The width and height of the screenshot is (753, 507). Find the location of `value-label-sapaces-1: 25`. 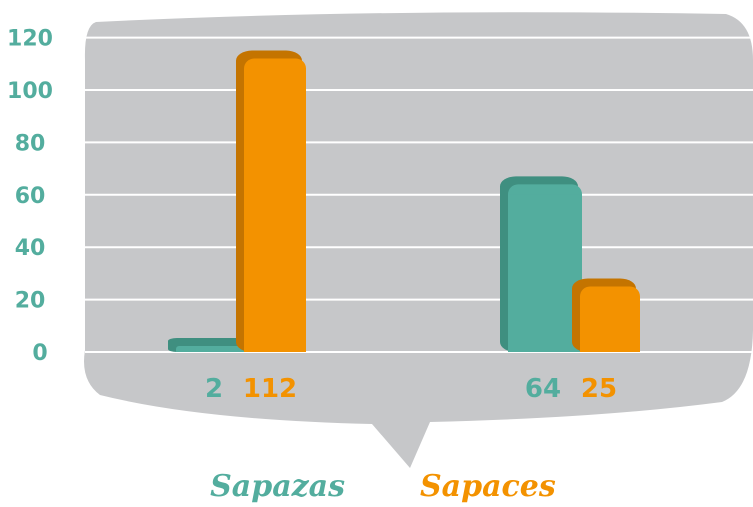

value-label-sapaces-1: 25 is located at coordinates (599, 389).